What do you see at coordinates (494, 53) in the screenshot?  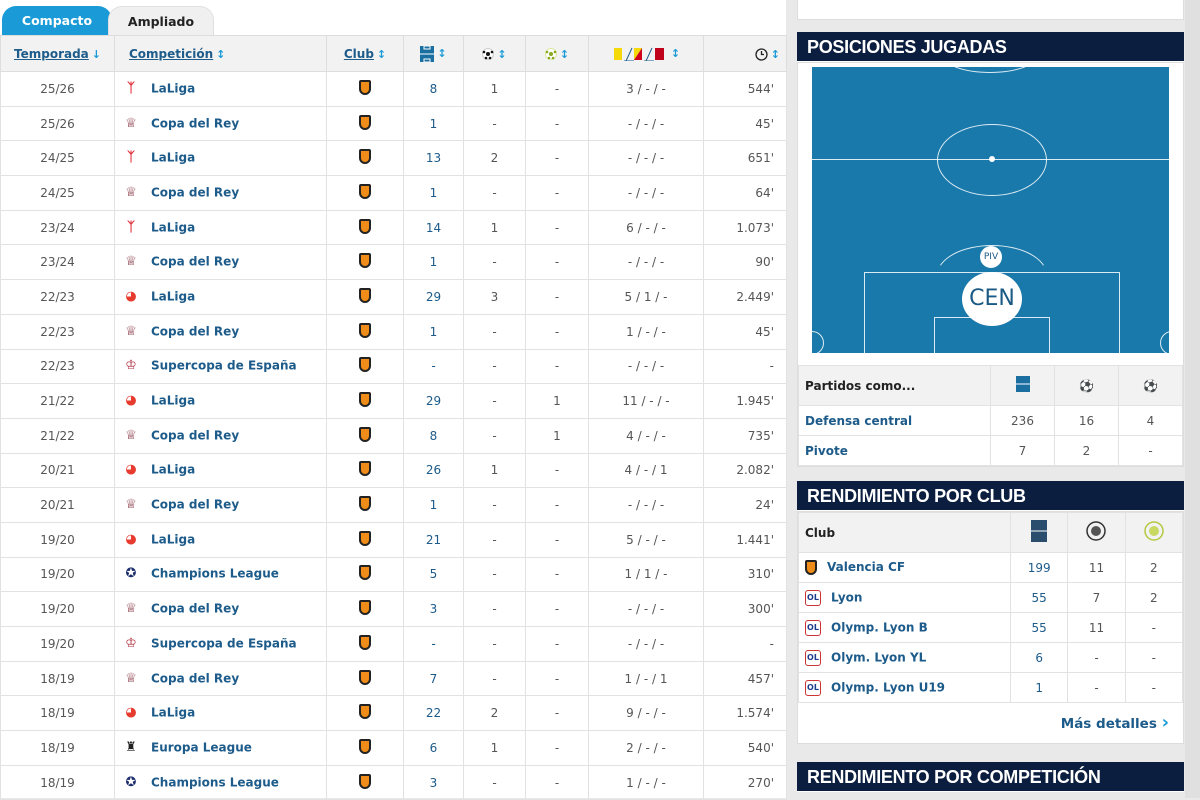 I see `header-goals: ↕` at bounding box center [494, 53].